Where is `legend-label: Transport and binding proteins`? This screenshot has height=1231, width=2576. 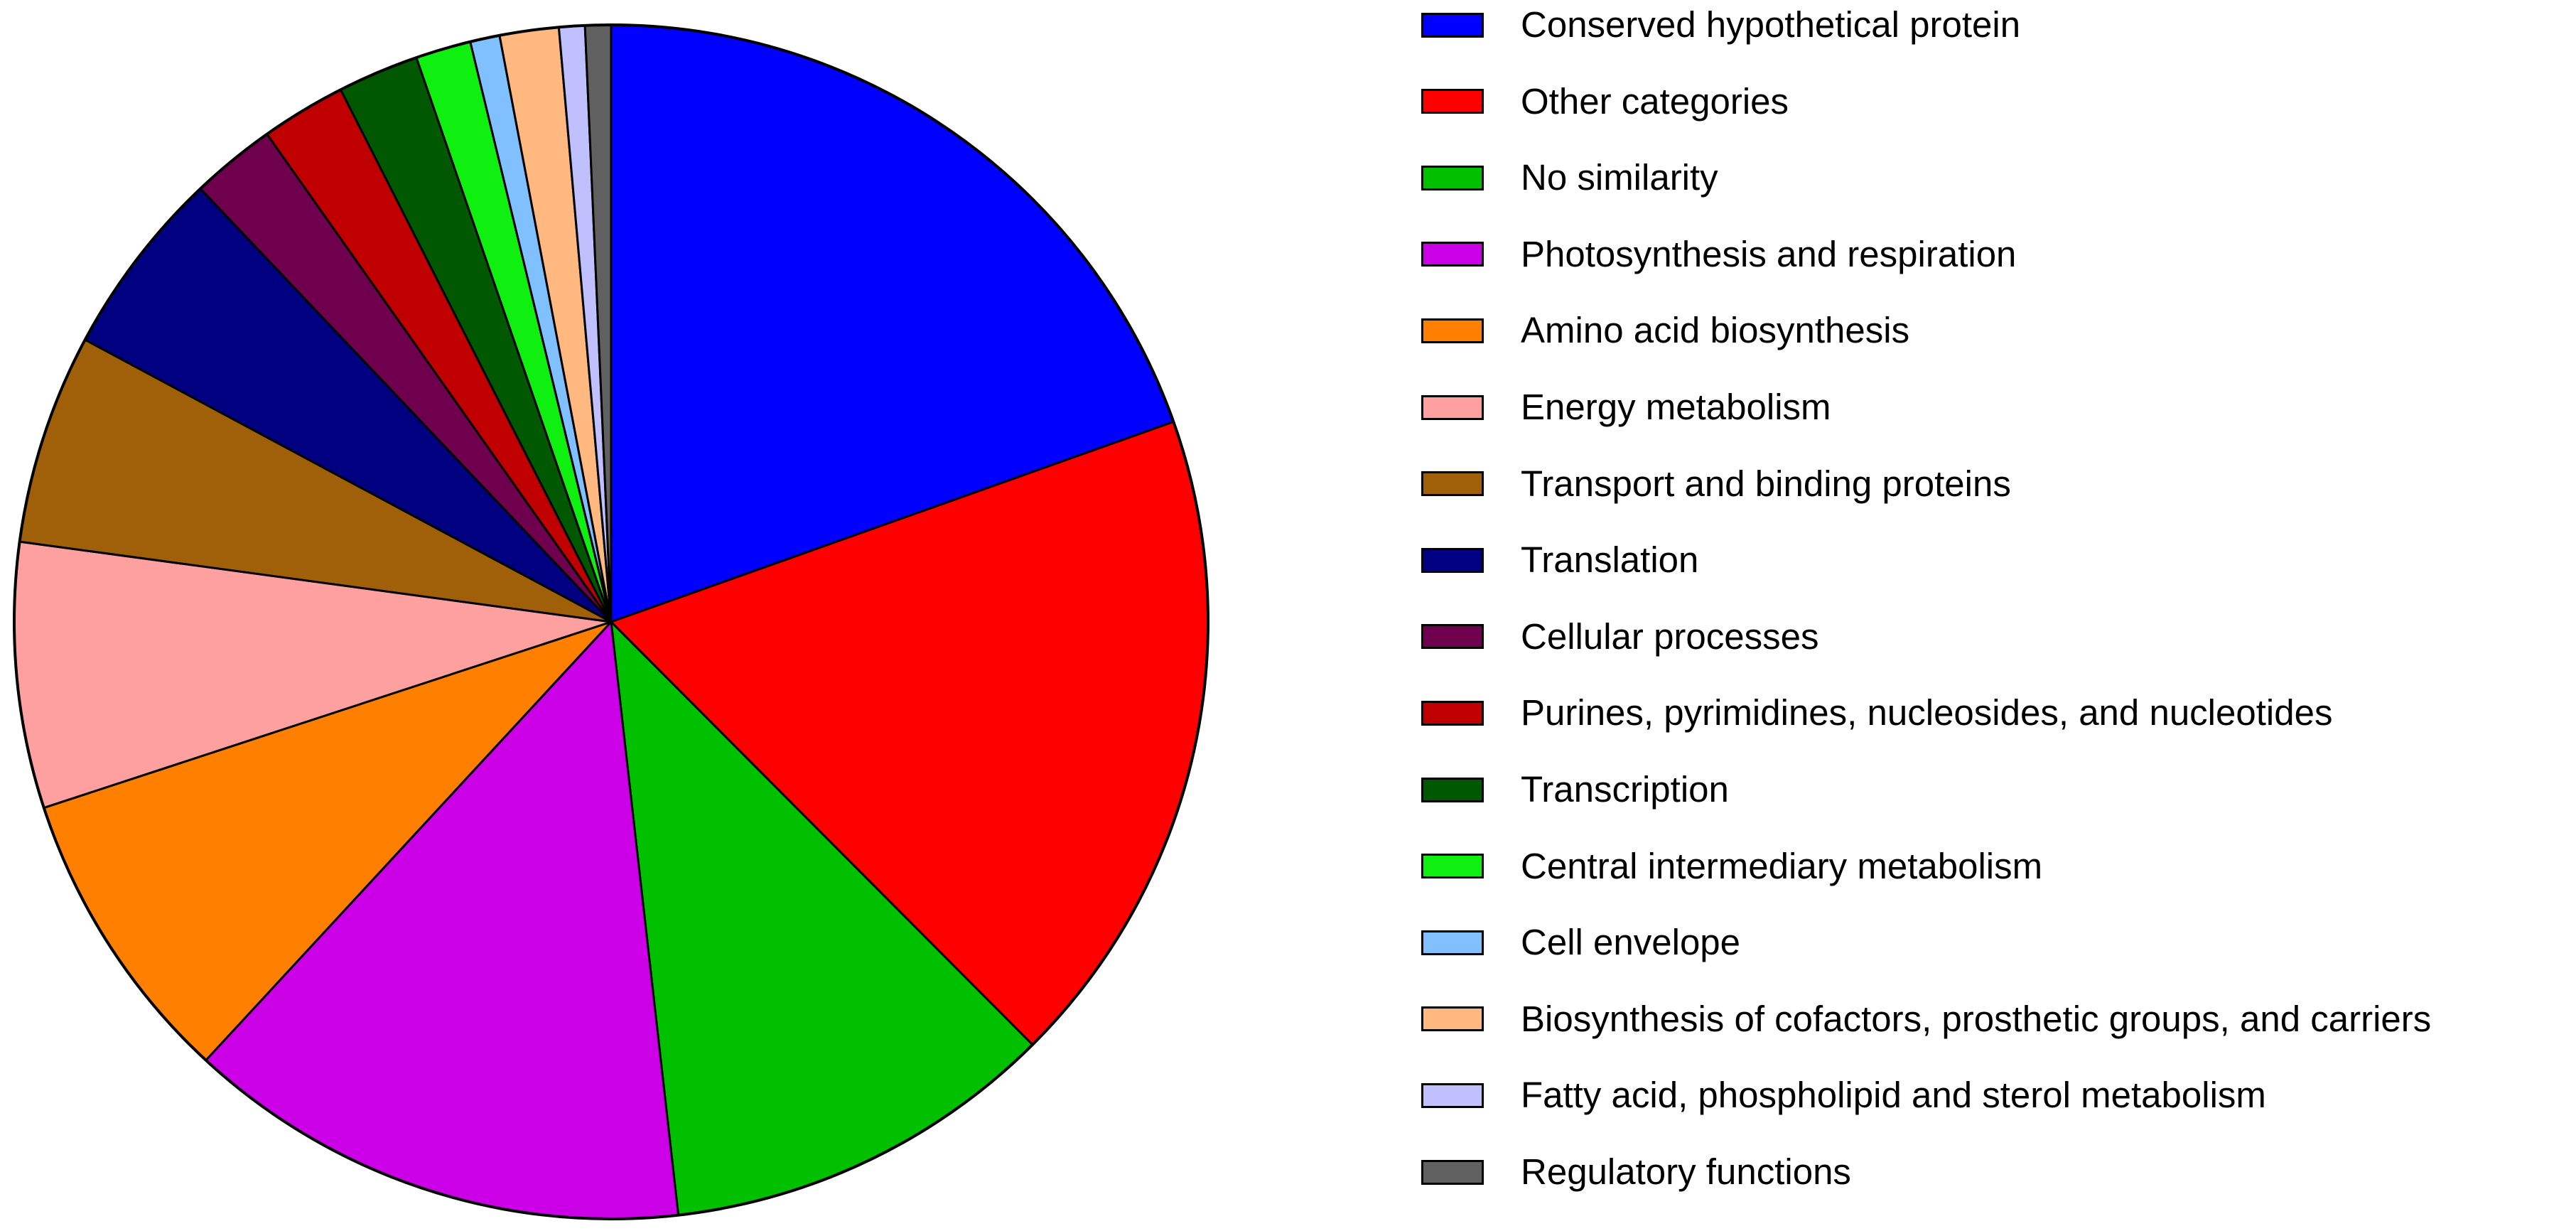 legend-label: Transport and binding proteins is located at coordinates (1766, 483).